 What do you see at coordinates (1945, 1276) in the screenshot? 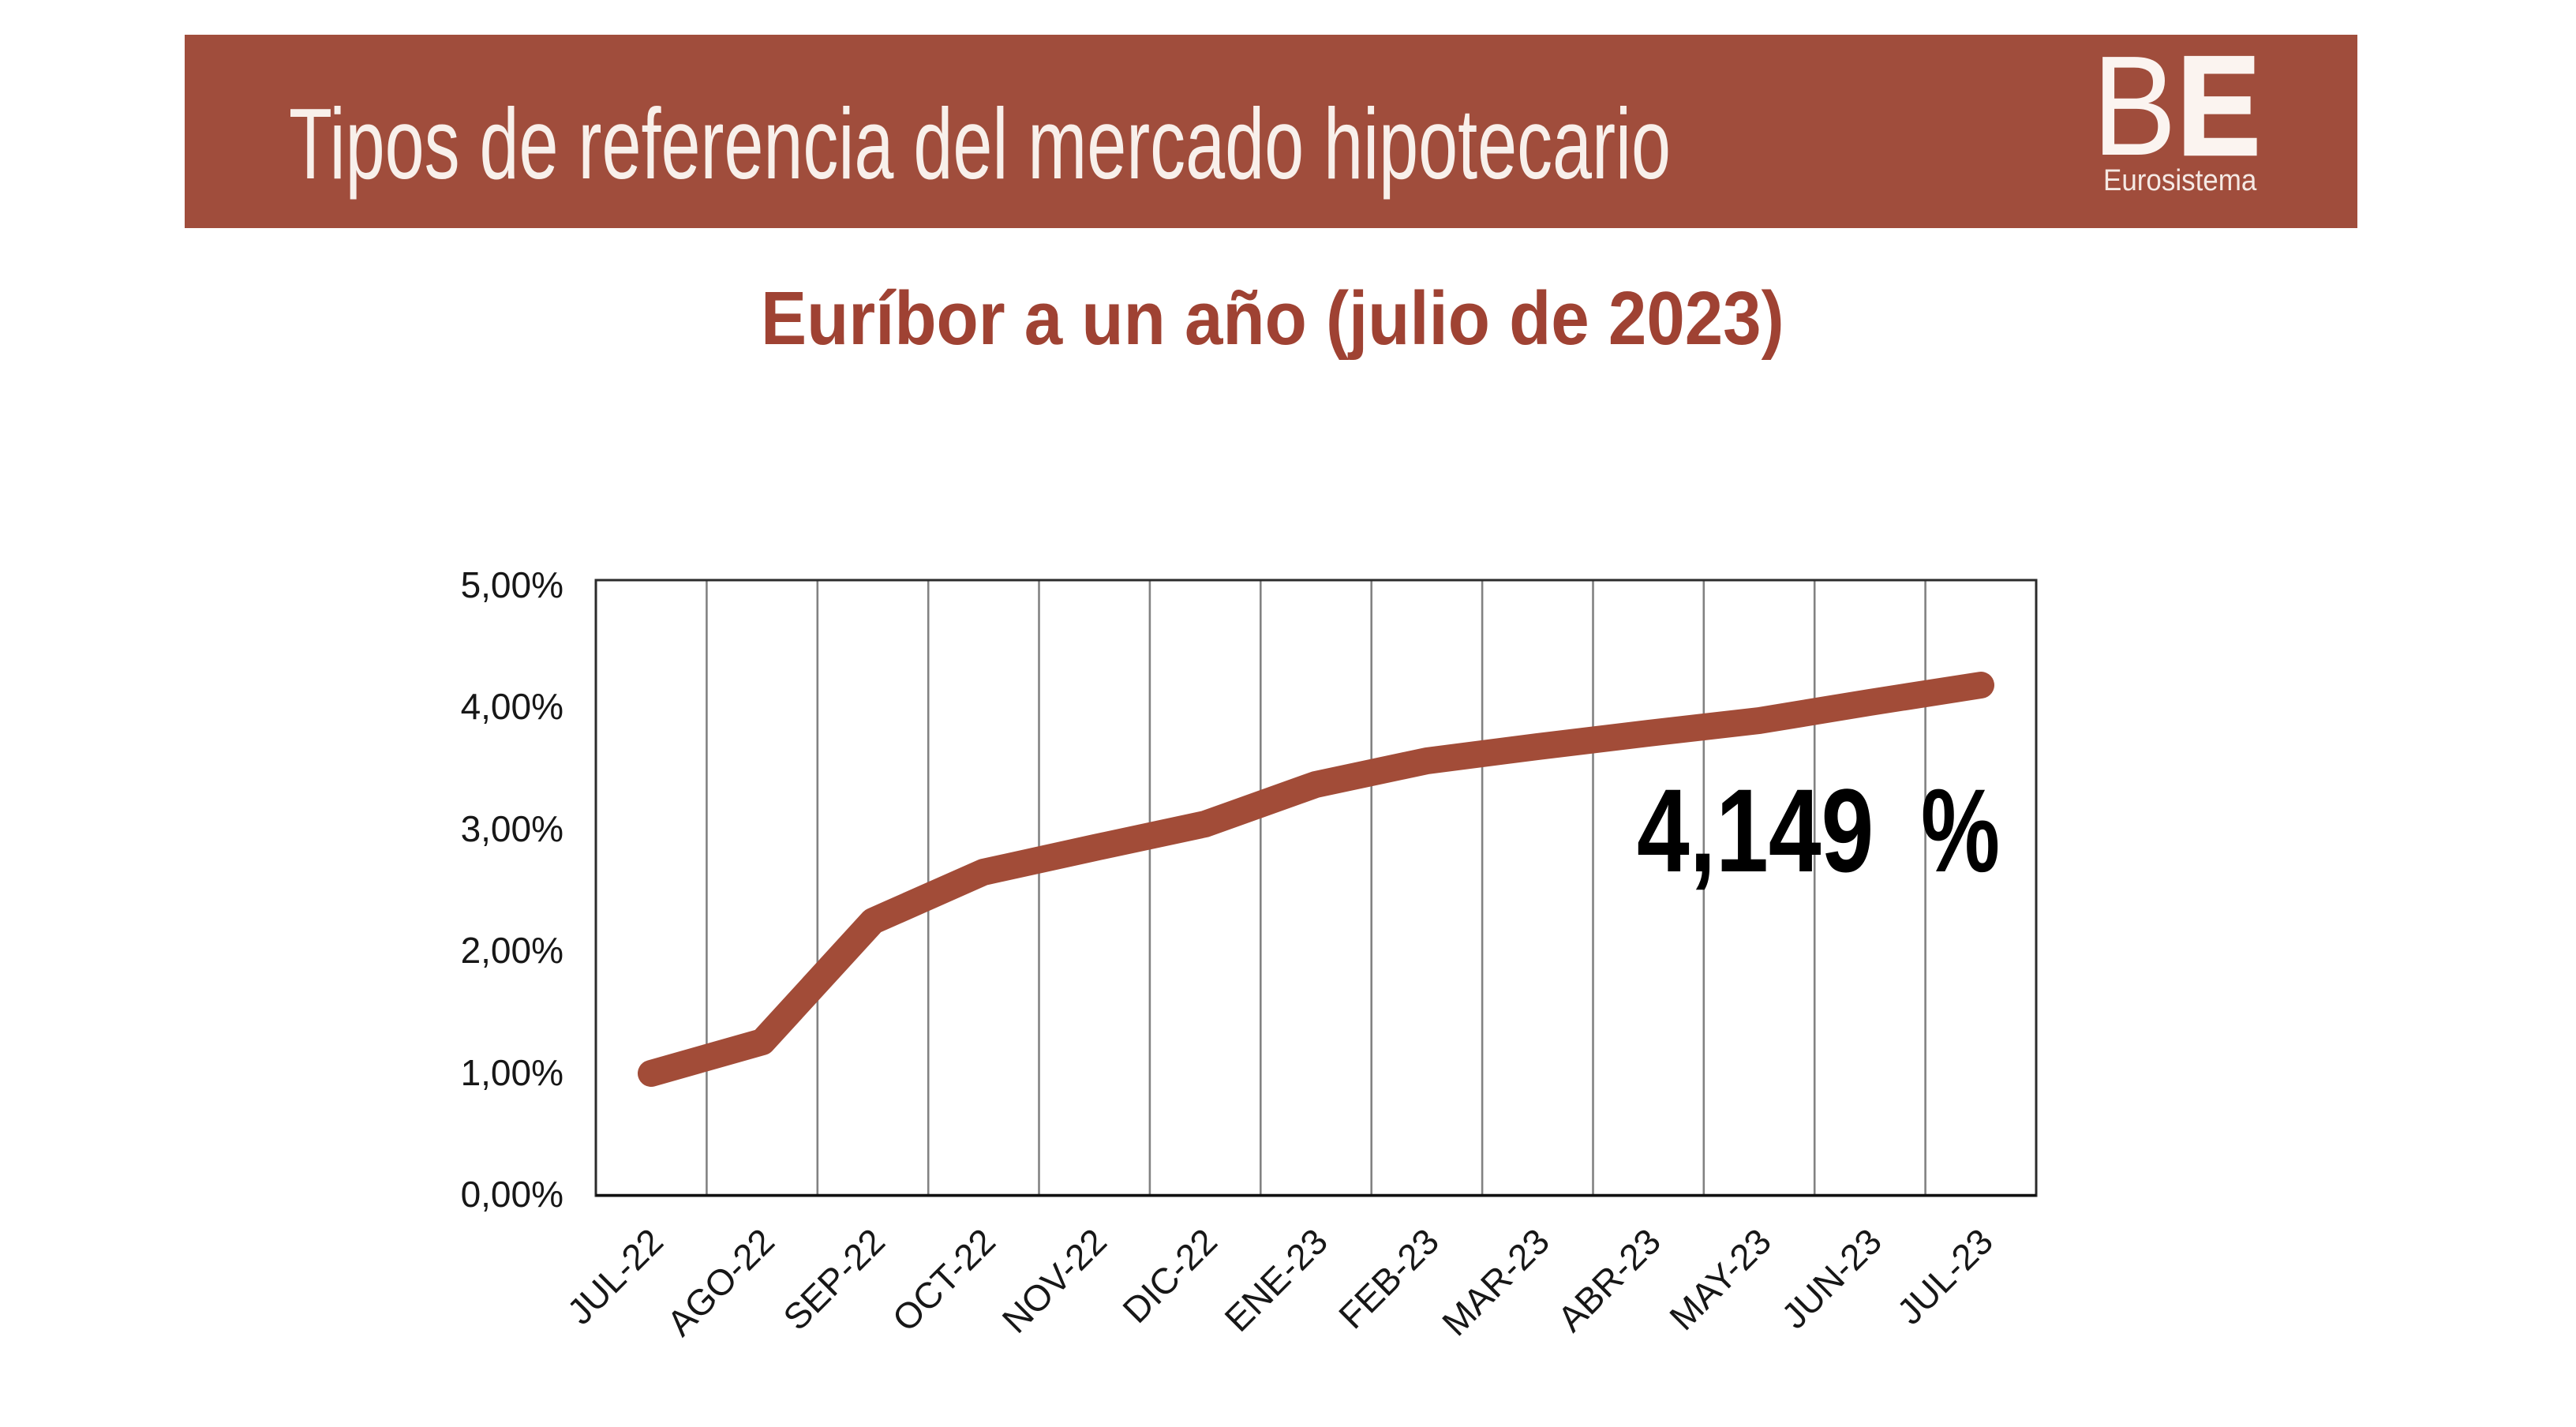
I see `svg-text: JUL-23` at bounding box center [1945, 1276].